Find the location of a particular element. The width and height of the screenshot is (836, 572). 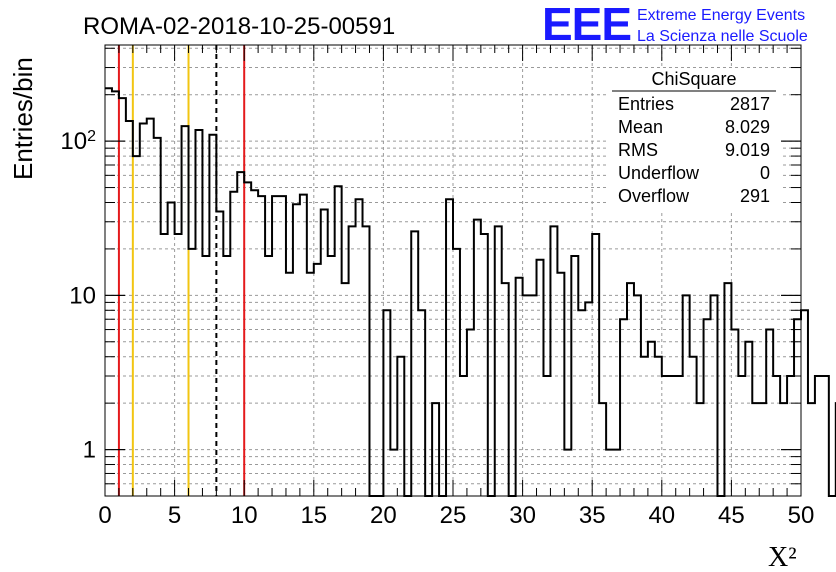

reference-lines is located at coordinates (181, 270).